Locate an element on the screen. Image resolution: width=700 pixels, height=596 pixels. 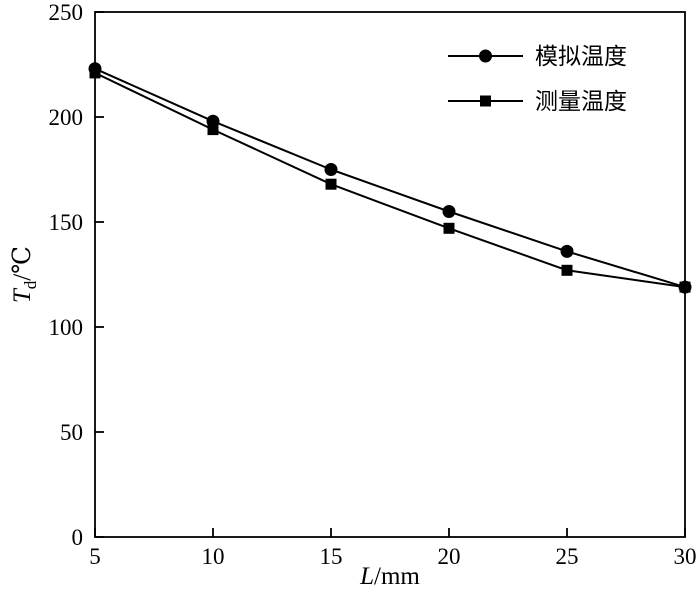
x-tick-label: 5 is located at coordinates (95, 556).